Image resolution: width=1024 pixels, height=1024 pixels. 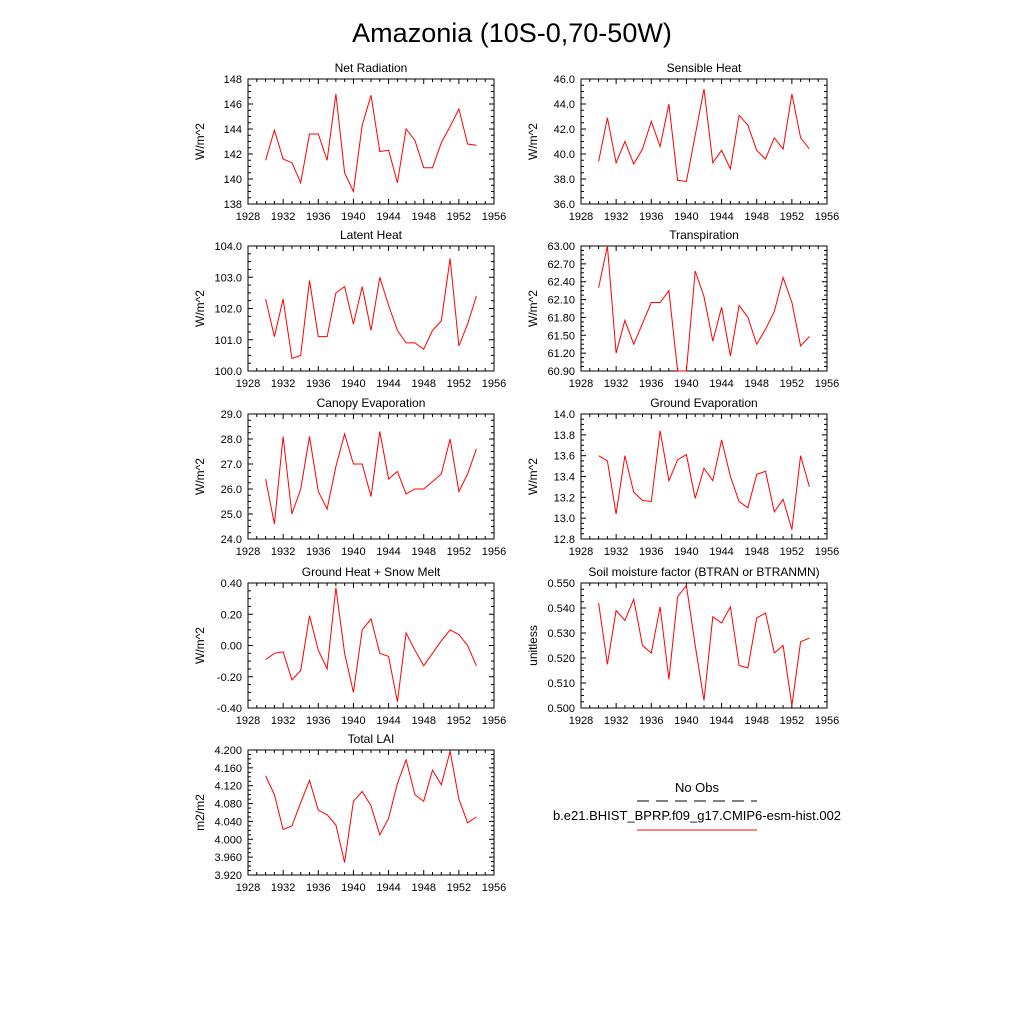 I want to click on y-tick-label: 0.00, so click(x=231, y=647).